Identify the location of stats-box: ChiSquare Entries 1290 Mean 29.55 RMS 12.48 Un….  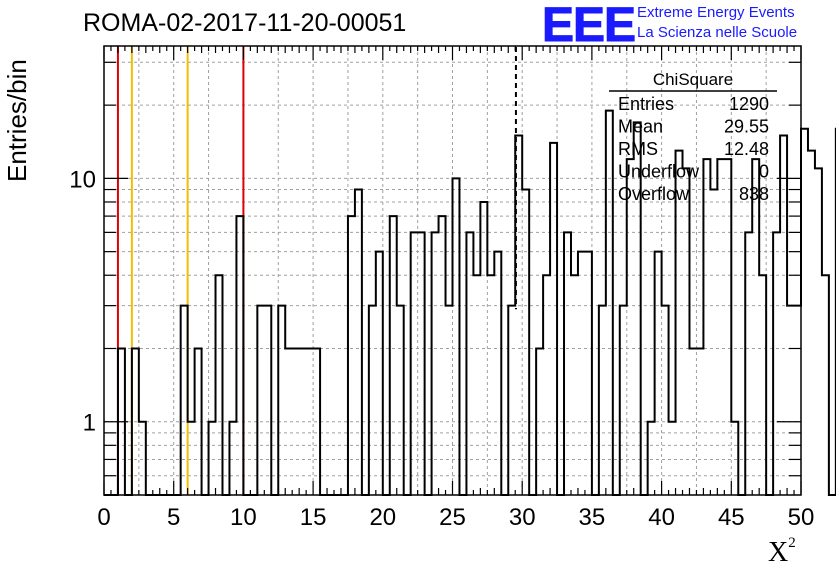
(693, 137).